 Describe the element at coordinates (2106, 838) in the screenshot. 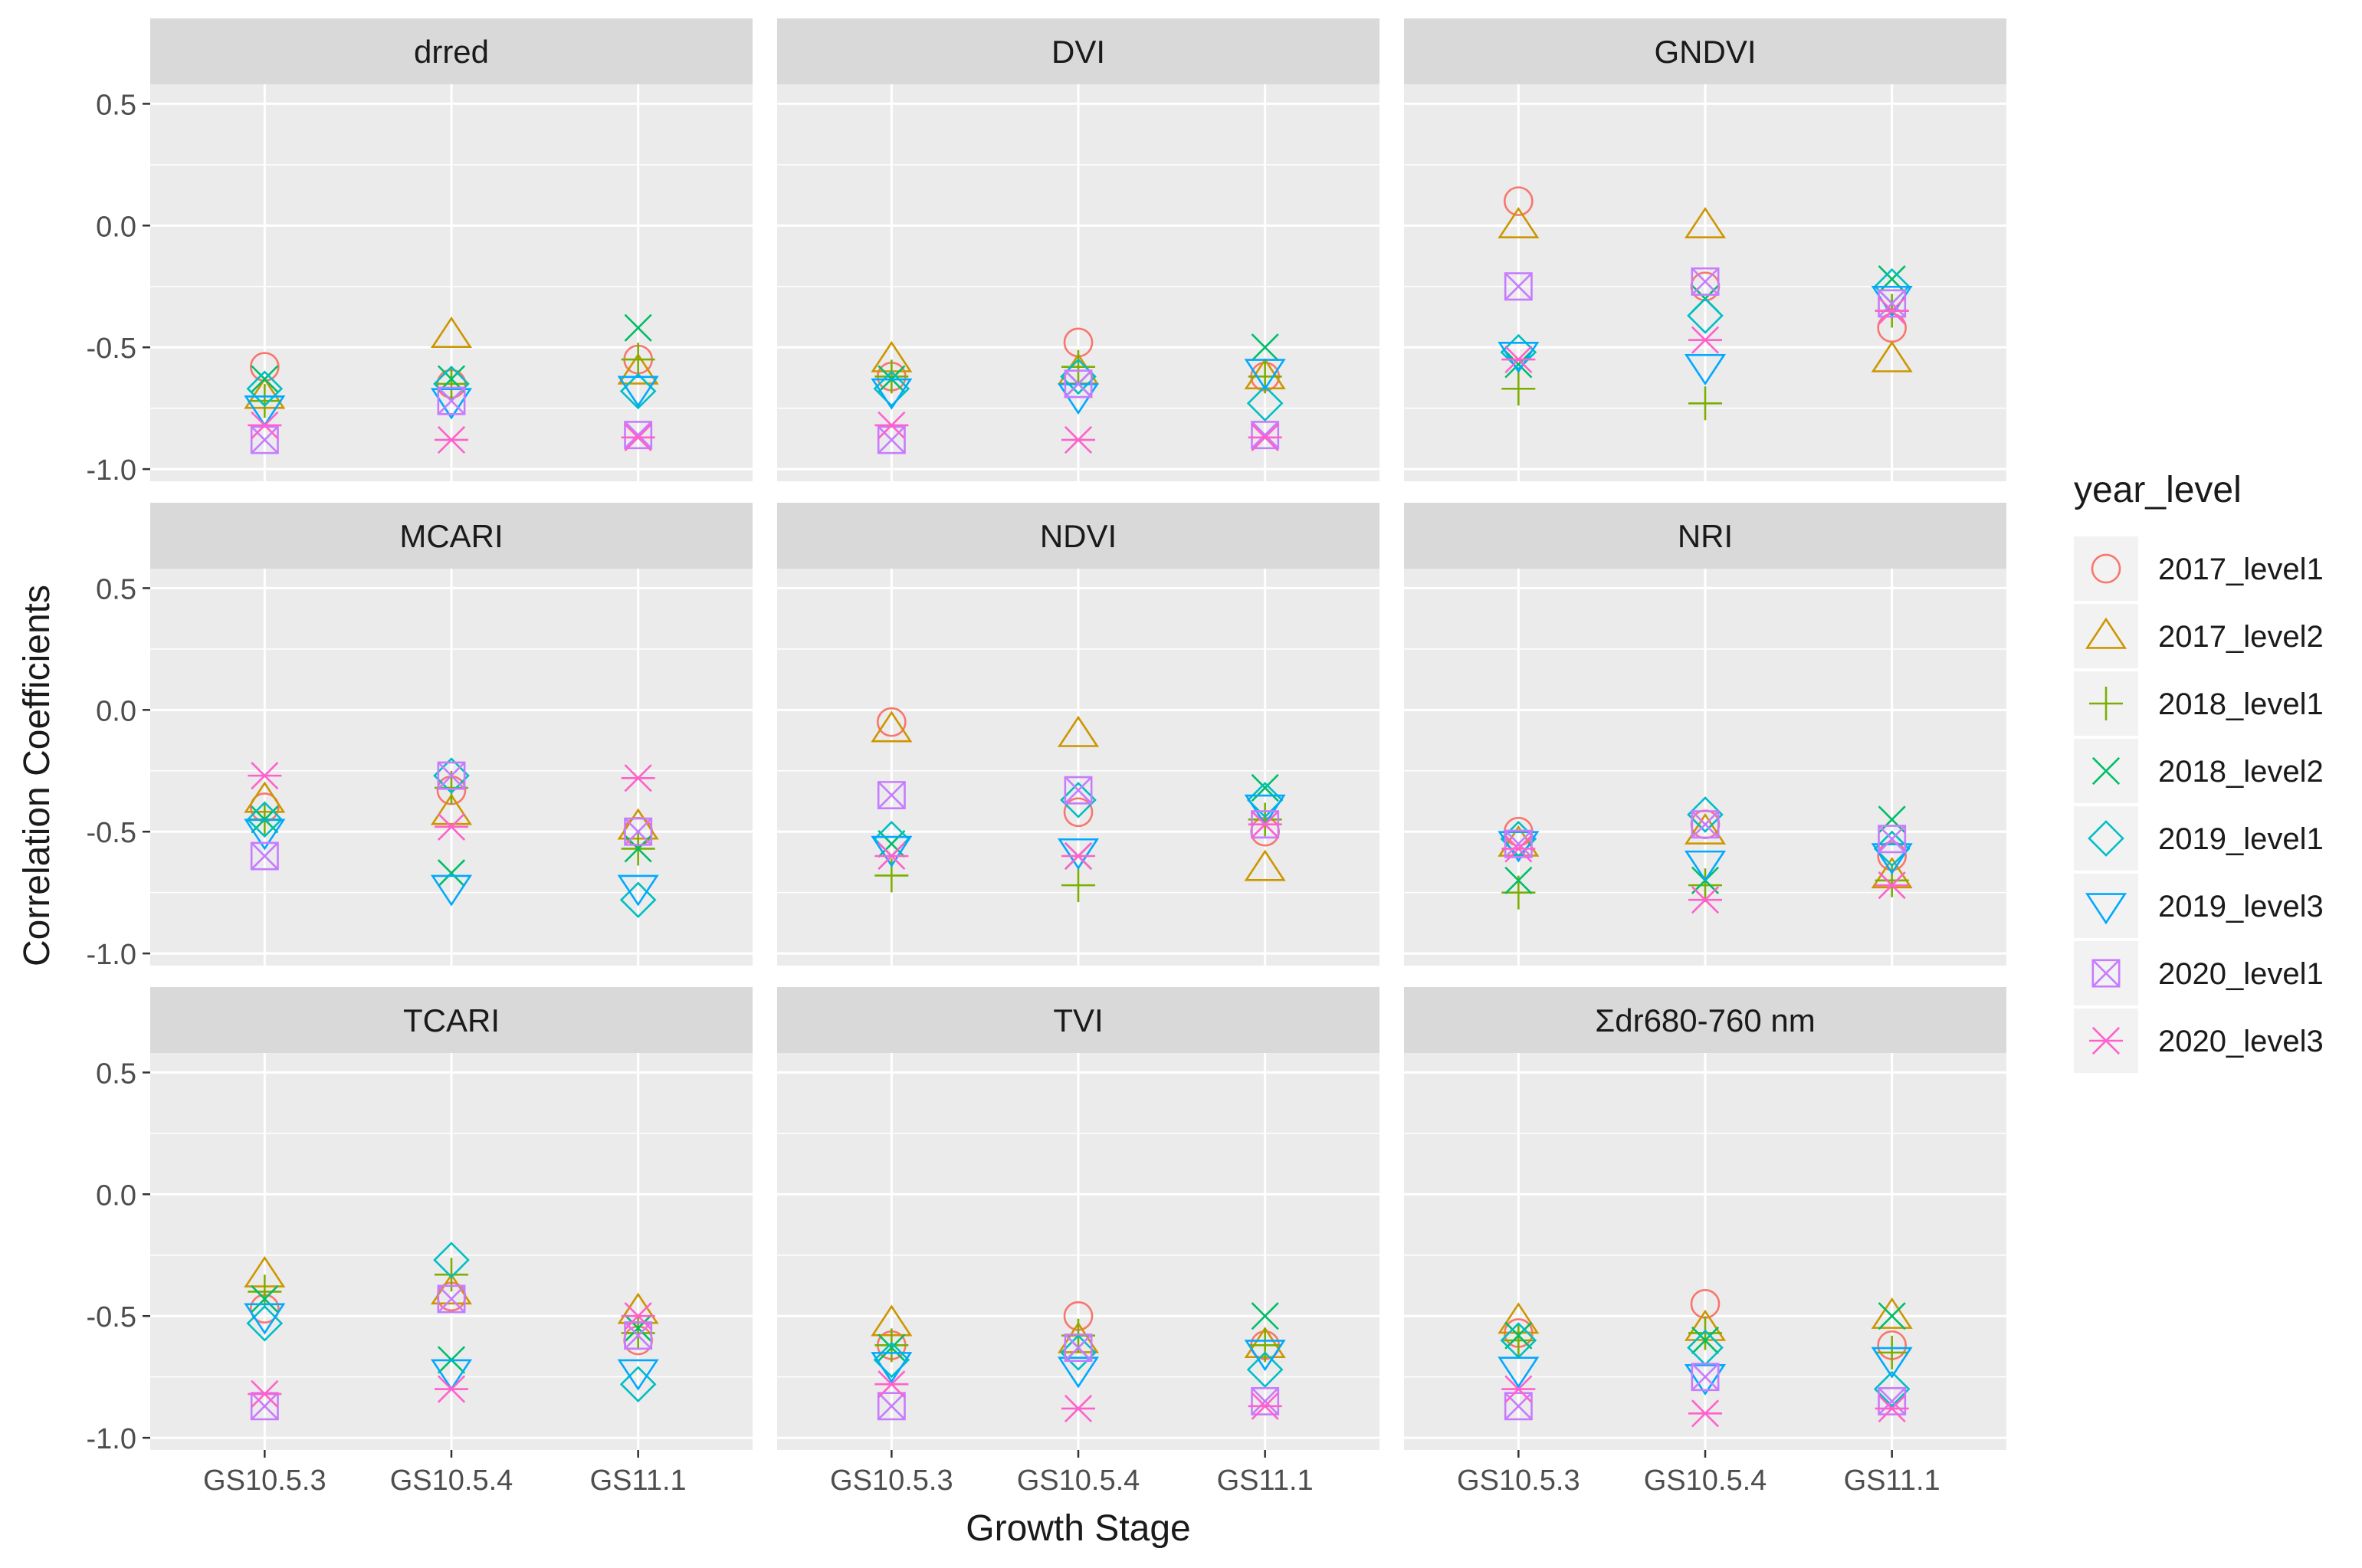

I see `legend-marker-2019_level1` at that location.